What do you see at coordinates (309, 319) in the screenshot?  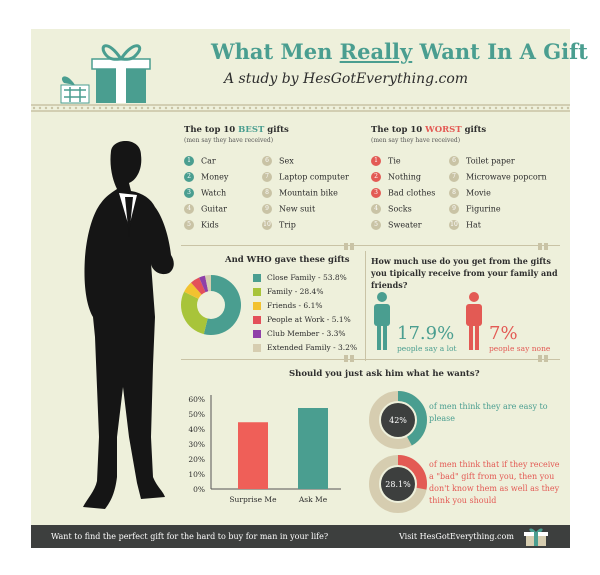 I see `legend-label: People at Work - 5.1%` at bounding box center [309, 319].